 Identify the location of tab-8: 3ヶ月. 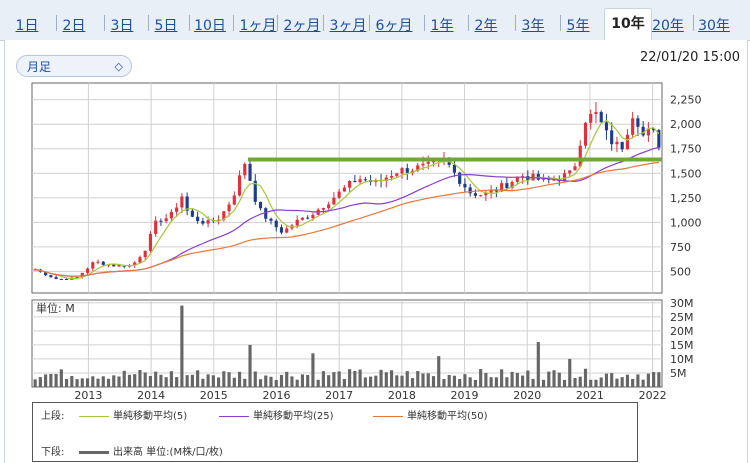
(348, 26).